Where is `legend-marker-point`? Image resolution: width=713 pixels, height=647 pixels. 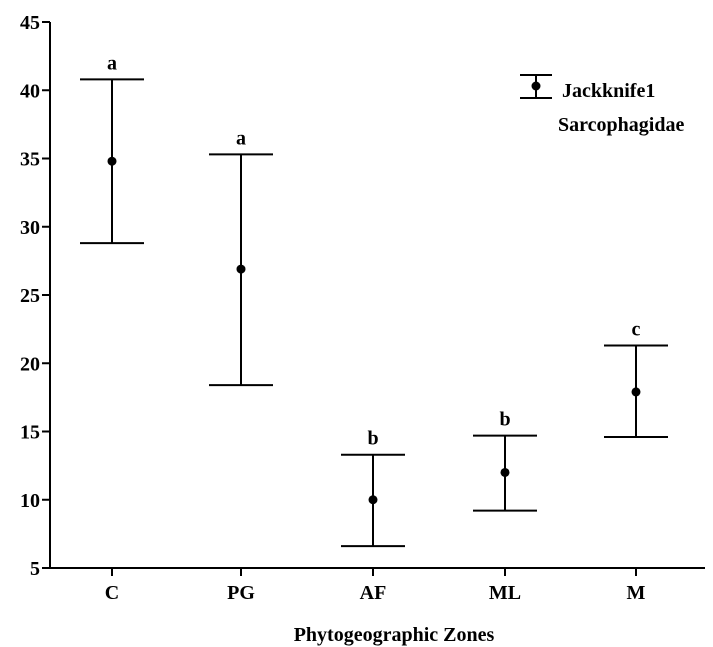
legend-marker-point is located at coordinates (536, 86).